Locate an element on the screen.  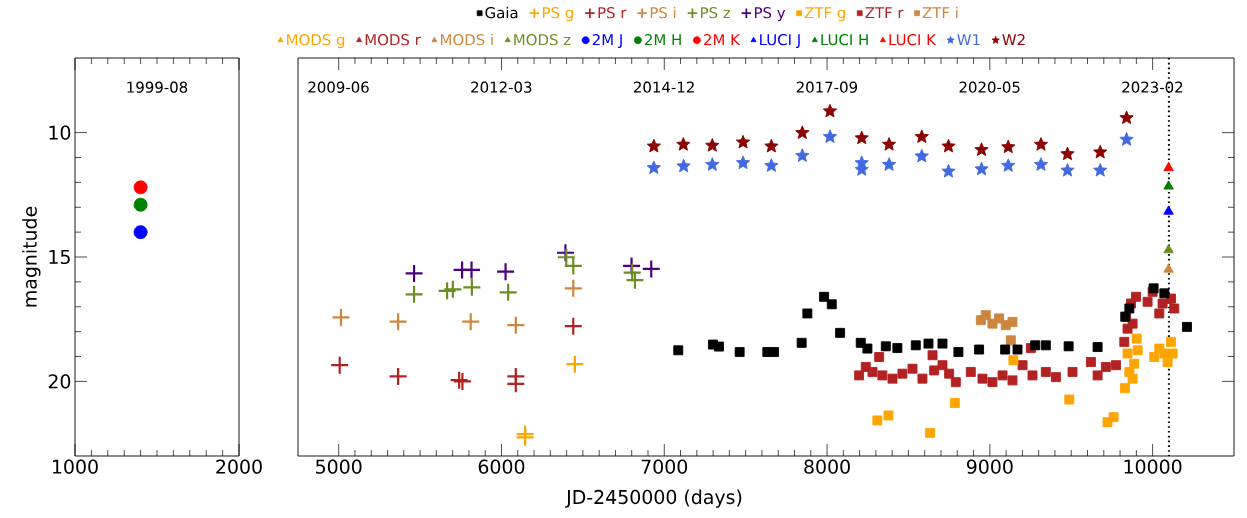
legend-label: PS y is located at coordinates (770, 14).